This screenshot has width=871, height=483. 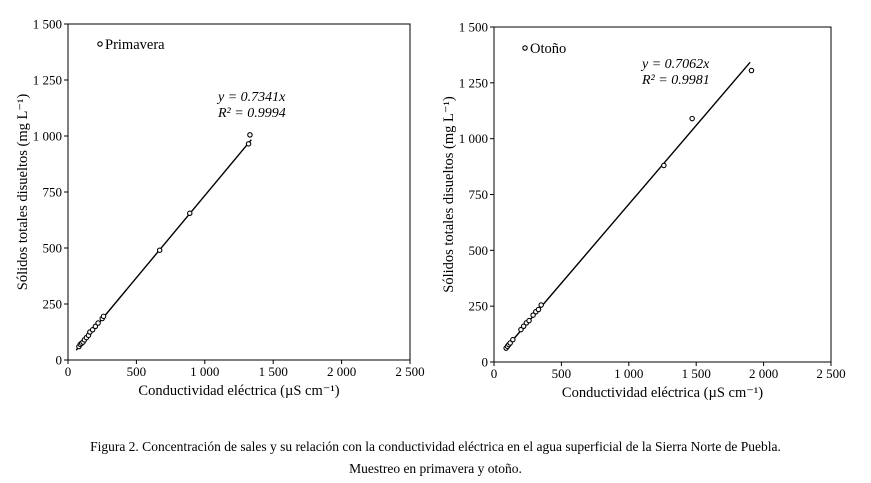 I want to click on r-squared-label: R² = 0.9994, so click(x=251, y=113).